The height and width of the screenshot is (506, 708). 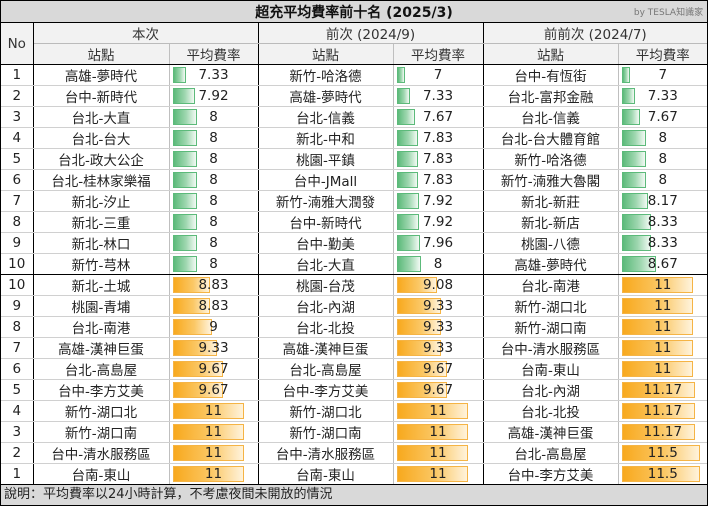 I want to click on rank-number: 9, so click(x=17, y=306).